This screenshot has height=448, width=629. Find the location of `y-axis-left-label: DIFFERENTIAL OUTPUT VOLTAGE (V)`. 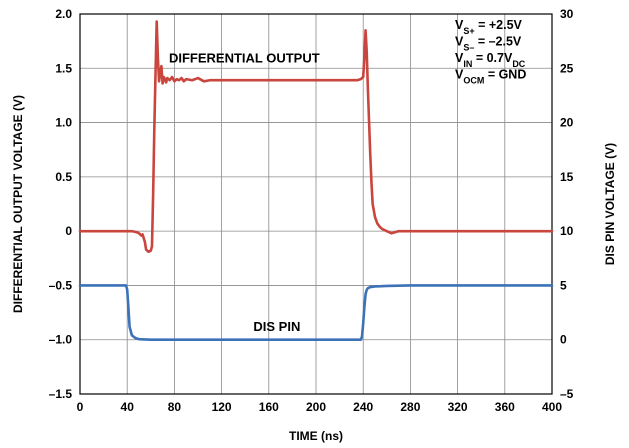

y-axis-left-label: DIFFERENTIAL OUTPUT VOLTAGE (V) is located at coordinates (18, 204).